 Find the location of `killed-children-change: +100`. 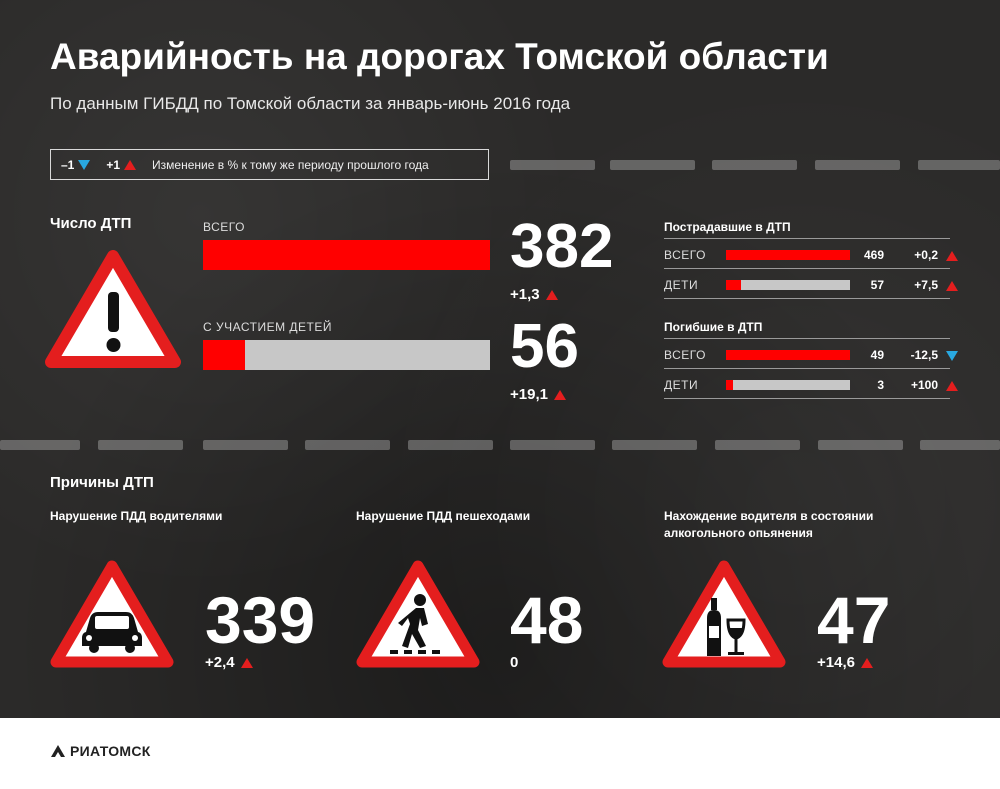

killed-children-change: +100 is located at coordinates (924, 385).